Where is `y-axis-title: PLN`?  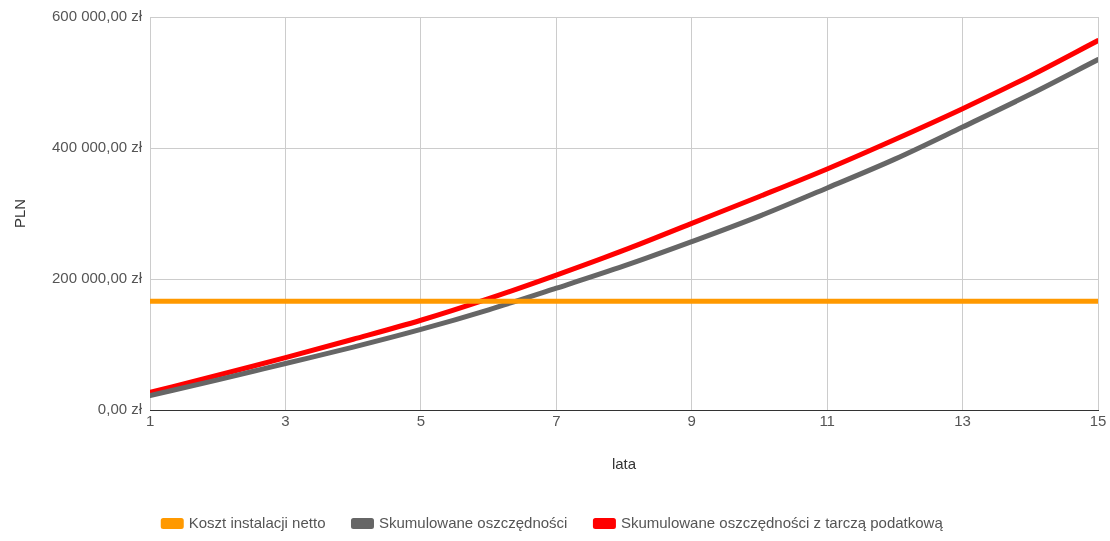 y-axis-title: PLN is located at coordinates (20, 213).